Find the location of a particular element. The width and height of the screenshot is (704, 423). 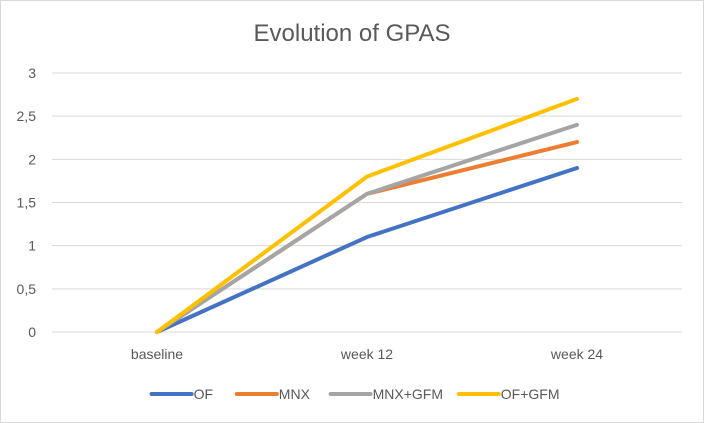

x-axis-categories: baseline week 12 week 24 is located at coordinates (367, 354).